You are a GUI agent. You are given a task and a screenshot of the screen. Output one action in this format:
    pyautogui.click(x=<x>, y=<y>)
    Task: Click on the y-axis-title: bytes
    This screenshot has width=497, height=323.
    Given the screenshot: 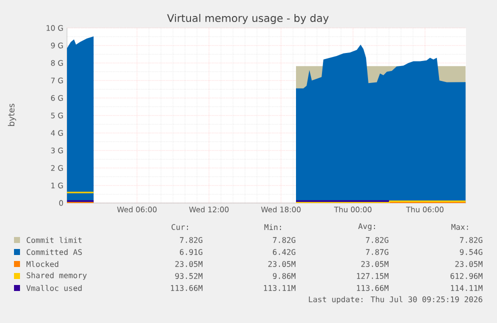 What is the action you would take?
    pyautogui.click(x=12, y=115)
    